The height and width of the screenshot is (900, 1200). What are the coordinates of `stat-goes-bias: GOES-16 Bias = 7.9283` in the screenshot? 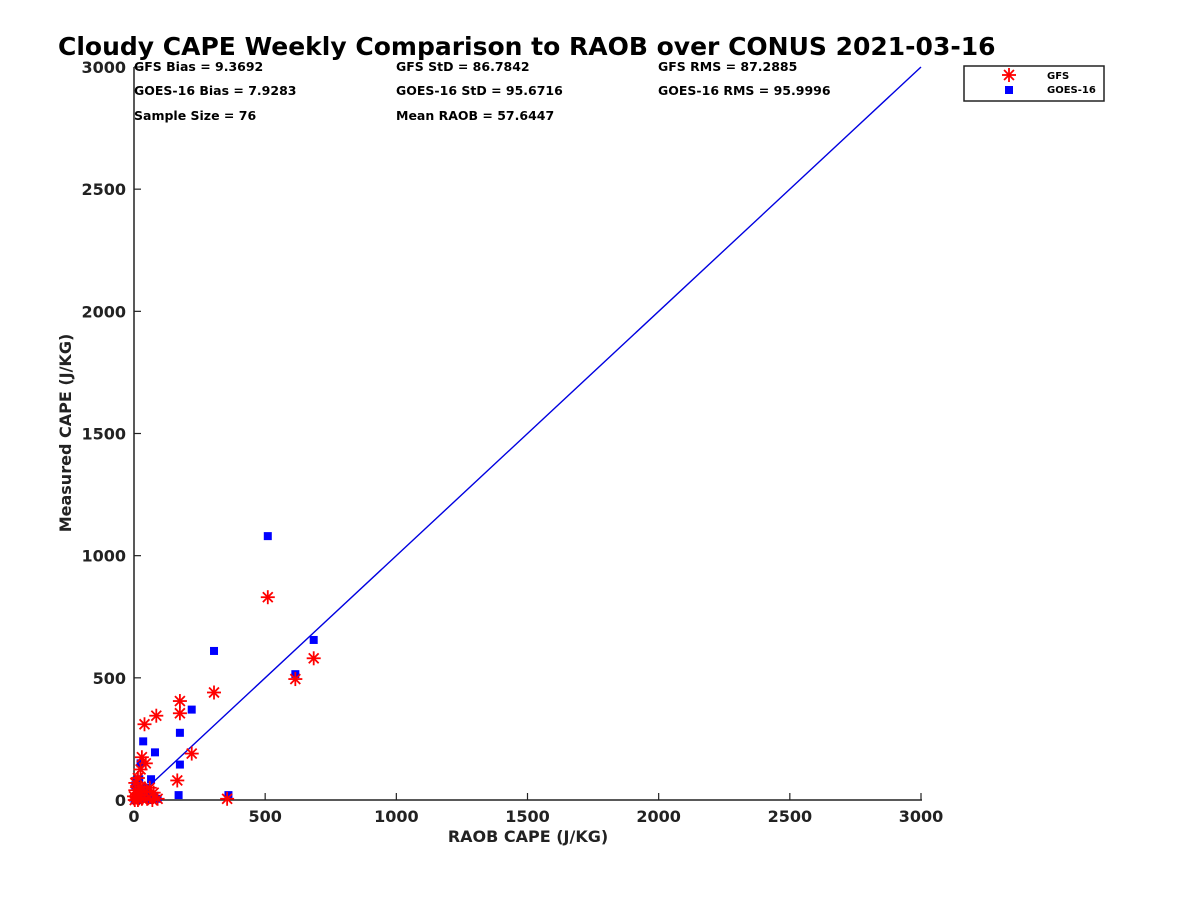 It's located at (215, 90).